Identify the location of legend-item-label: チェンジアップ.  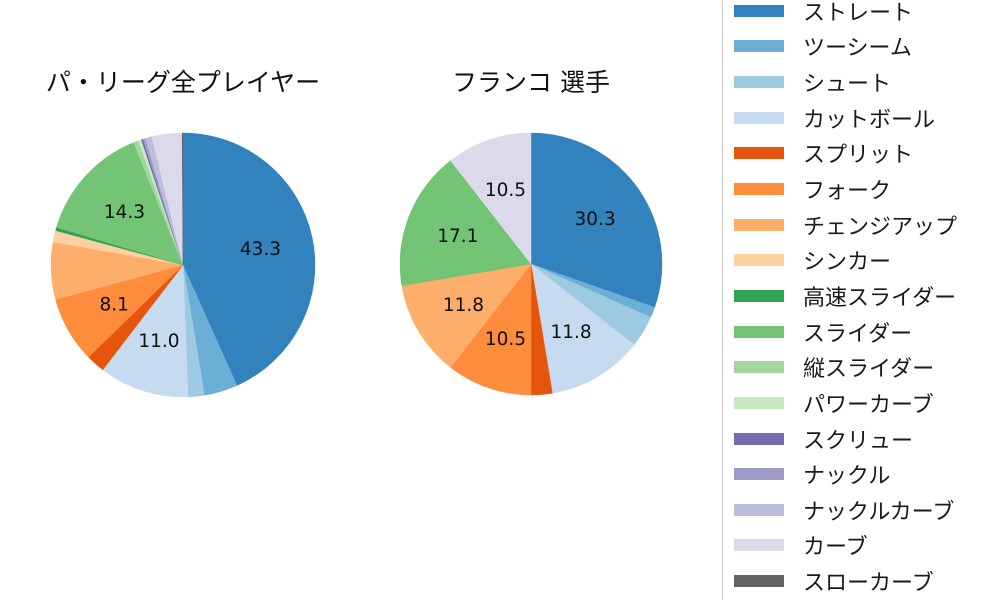
(880, 227).